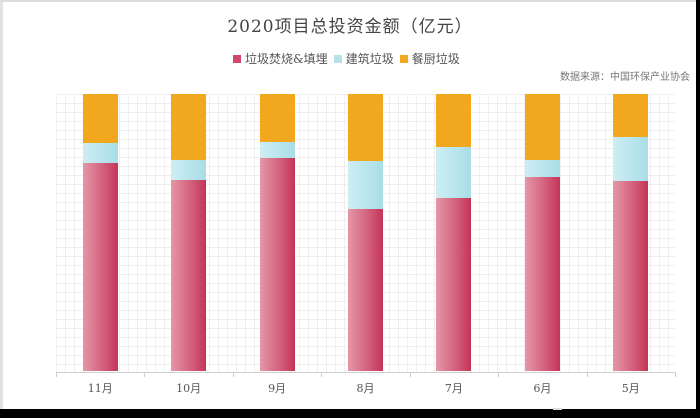  I want to click on x-tick-label: 10月, so click(189, 388).